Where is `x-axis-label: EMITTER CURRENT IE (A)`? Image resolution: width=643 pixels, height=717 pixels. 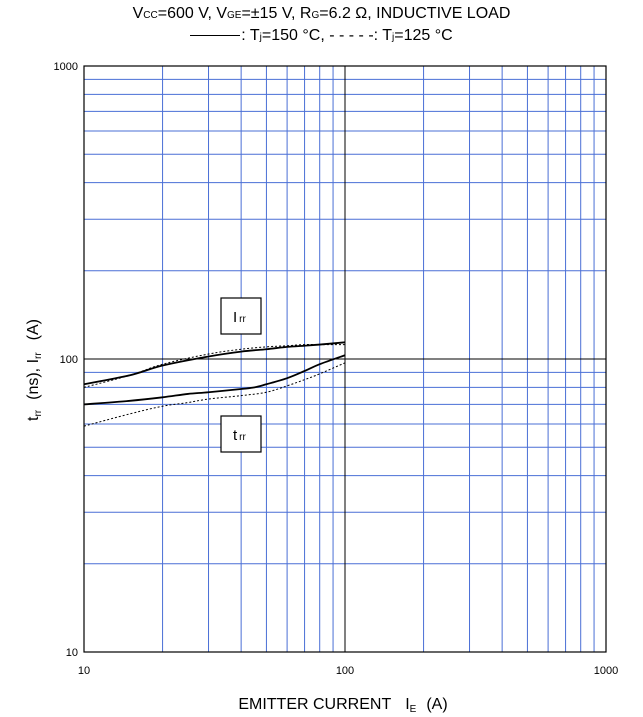 x-axis-label: EMITTER CURRENT IE (A) is located at coordinates (342, 705).